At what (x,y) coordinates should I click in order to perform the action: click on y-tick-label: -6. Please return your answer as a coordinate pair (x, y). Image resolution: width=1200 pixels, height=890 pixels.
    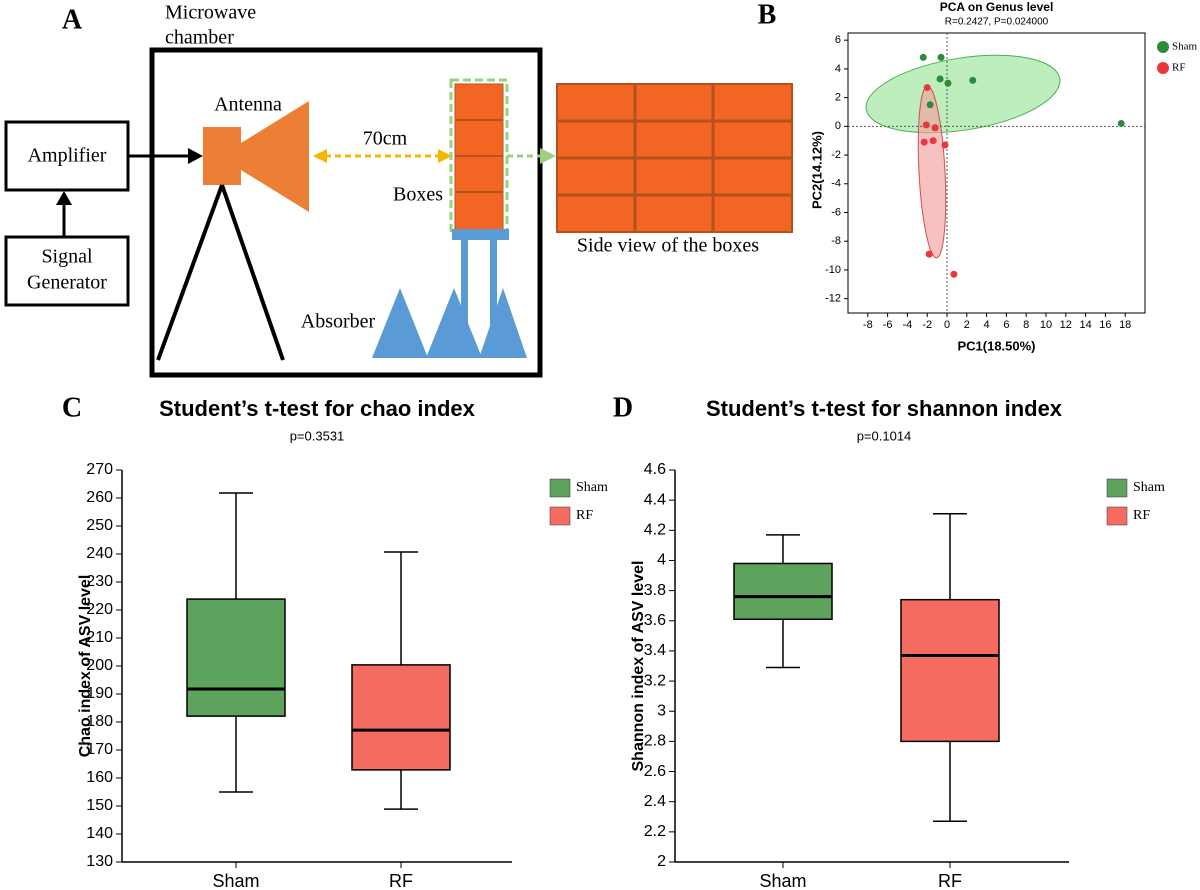
    Looking at the image, I should click on (836, 212).